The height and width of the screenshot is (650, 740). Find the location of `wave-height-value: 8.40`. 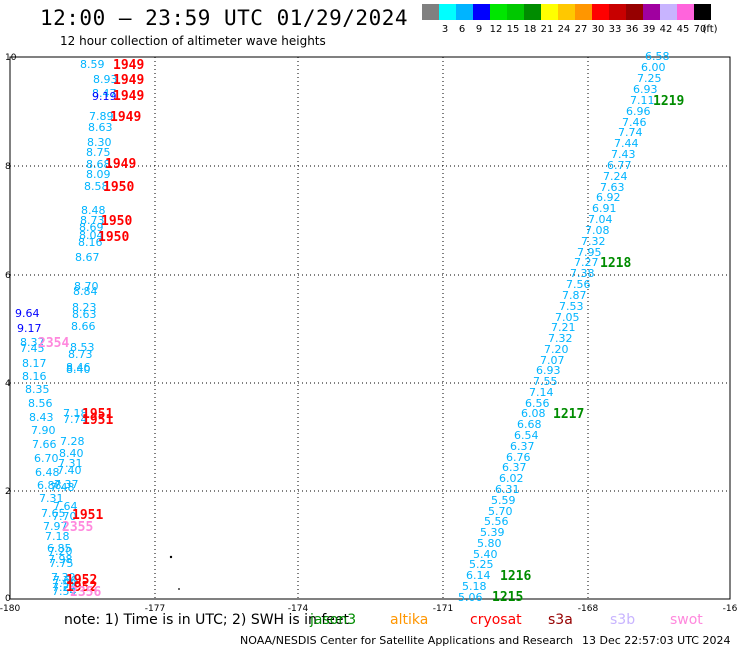

wave-height-value: 8.40 is located at coordinates (78, 369).